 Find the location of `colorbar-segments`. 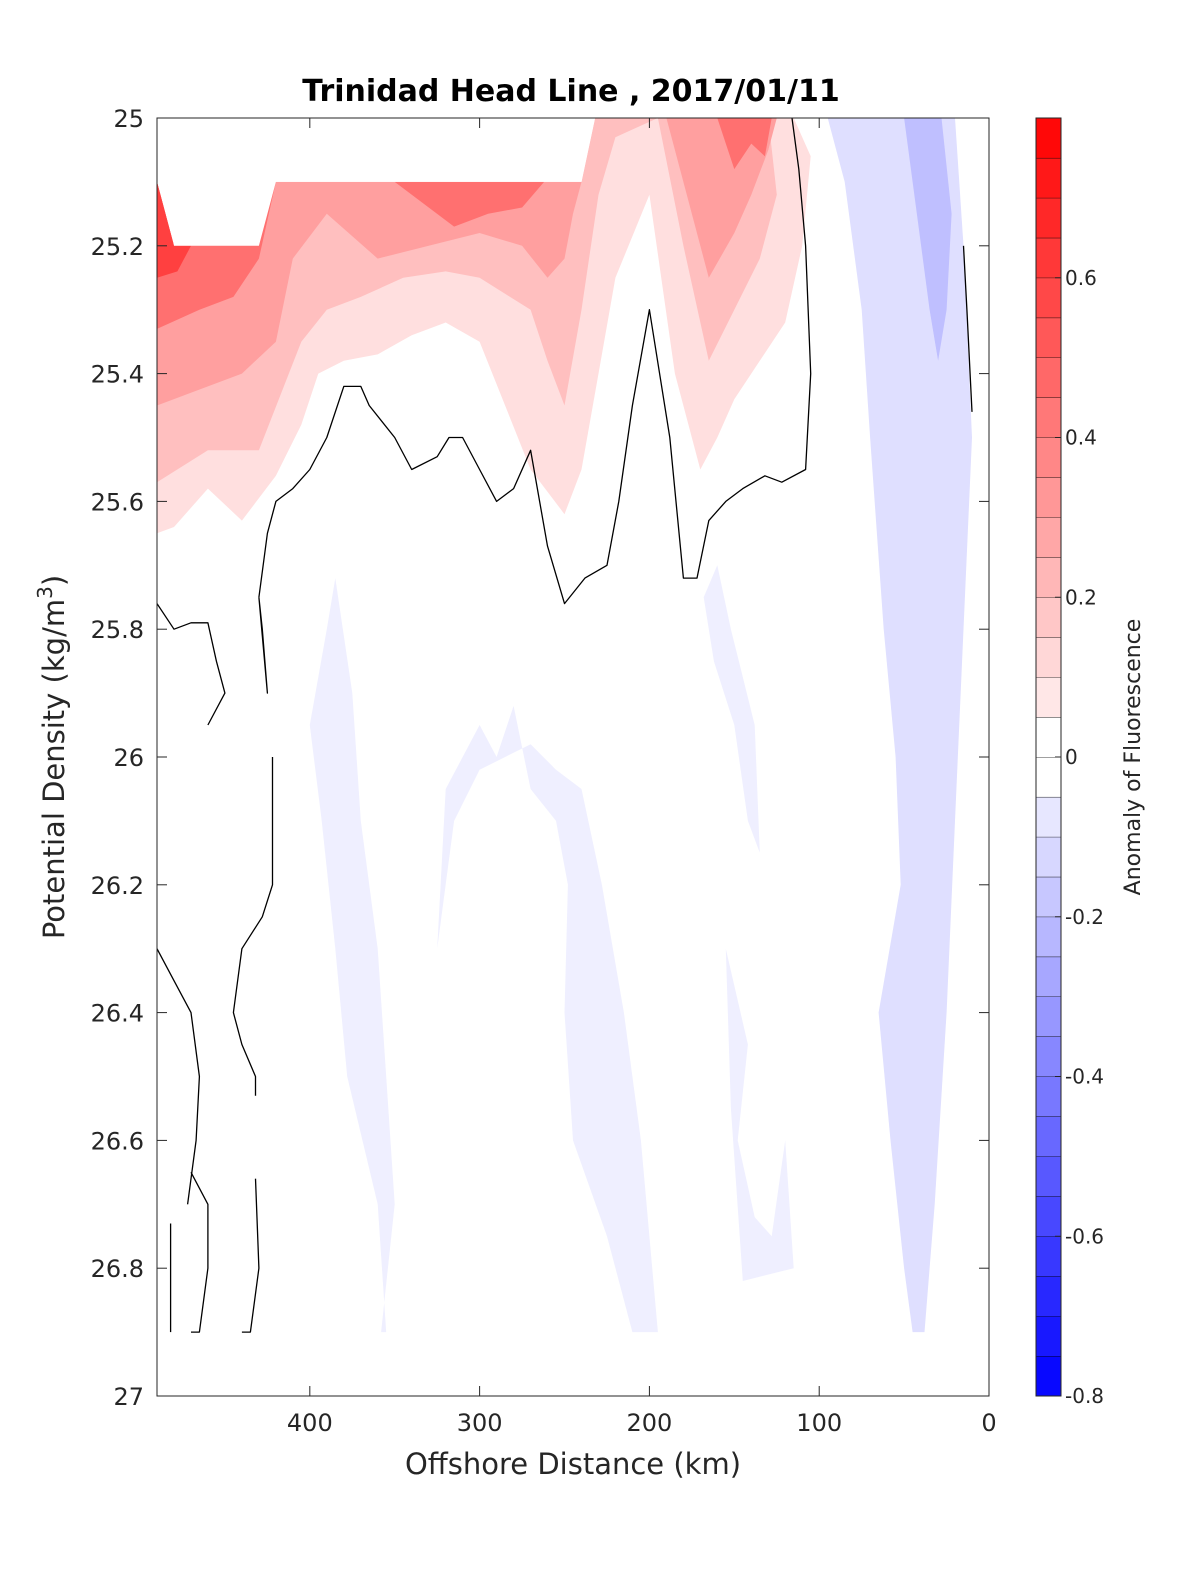

colorbar-segments is located at coordinates (1048, 756).